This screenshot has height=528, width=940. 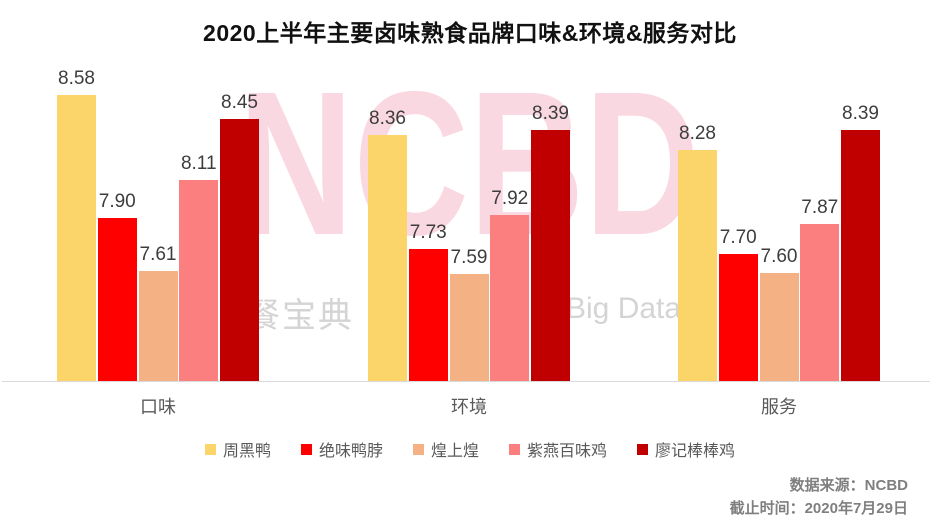 I want to click on bar-group-服务: 8.28 7.70 7.60 7.87 8.39, so click(x=779, y=225).